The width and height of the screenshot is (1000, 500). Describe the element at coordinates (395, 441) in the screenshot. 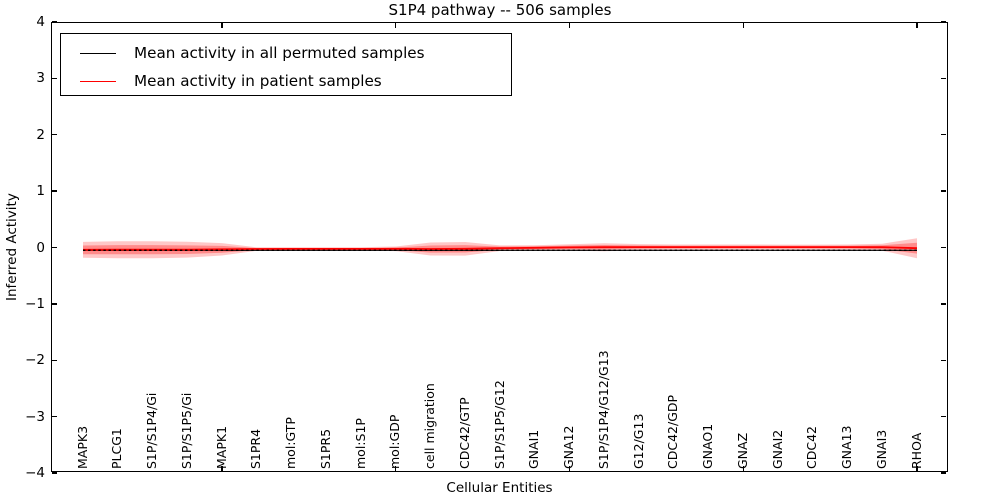

I see `x-entity-label: mol:GDP` at that location.